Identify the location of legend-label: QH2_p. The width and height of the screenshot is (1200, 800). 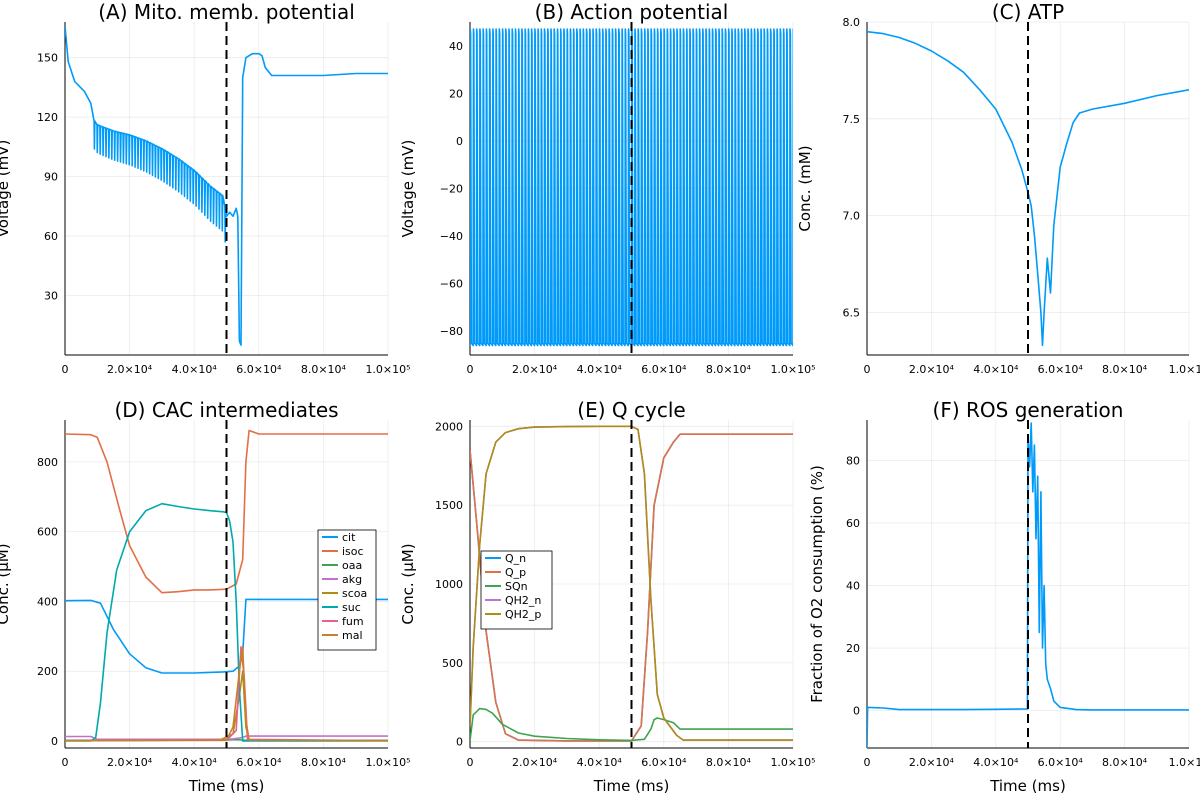
(523, 614).